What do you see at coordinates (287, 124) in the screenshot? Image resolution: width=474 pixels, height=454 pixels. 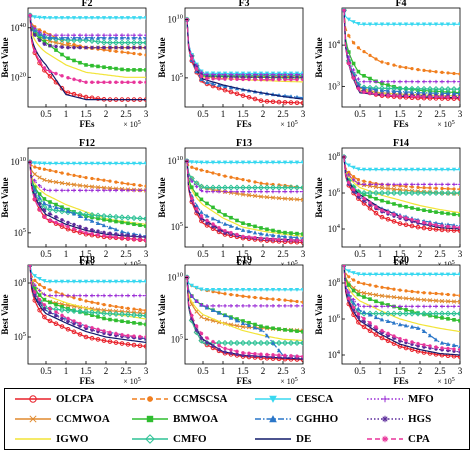 I see `x-exponent-base: × 10` at bounding box center [287, 124].